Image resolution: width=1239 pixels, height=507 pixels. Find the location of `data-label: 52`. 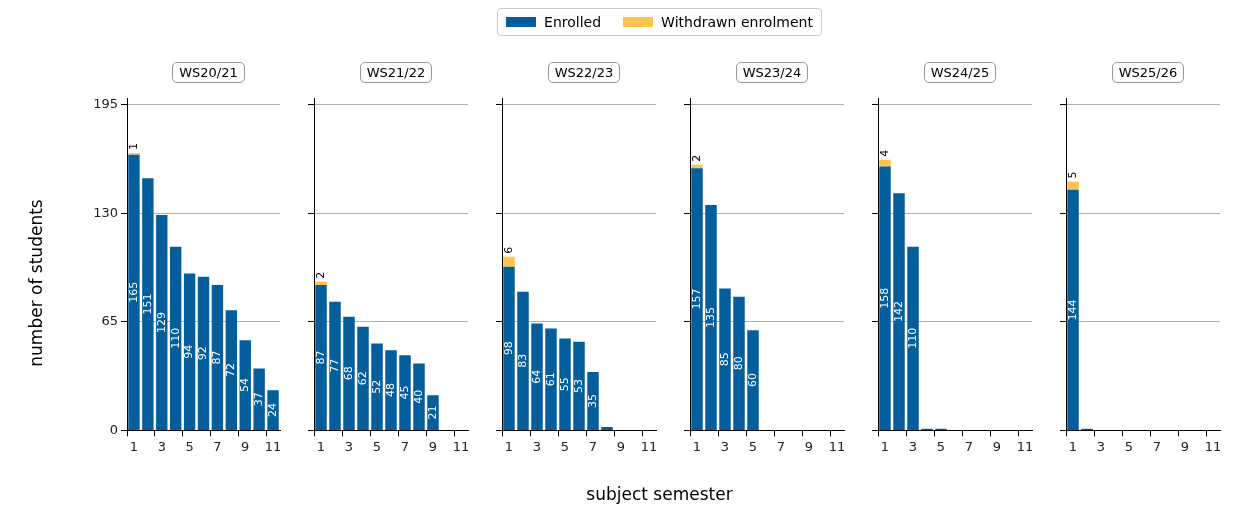

data-label: 52 is located at coordinates (376, 386).